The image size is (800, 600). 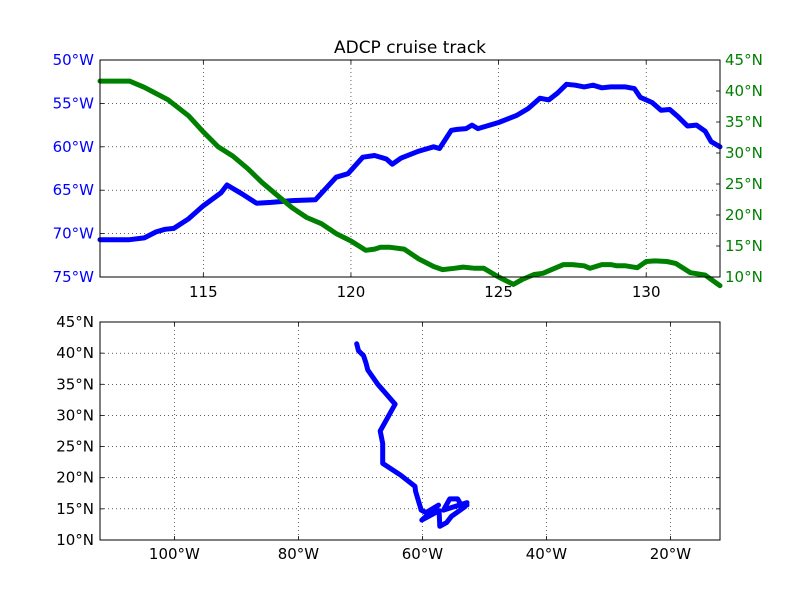 What do you see at coordinates (744, 277) in the screenshot?
I see `top-right-tick-label: 10°N` at bounding box center [744, 277].